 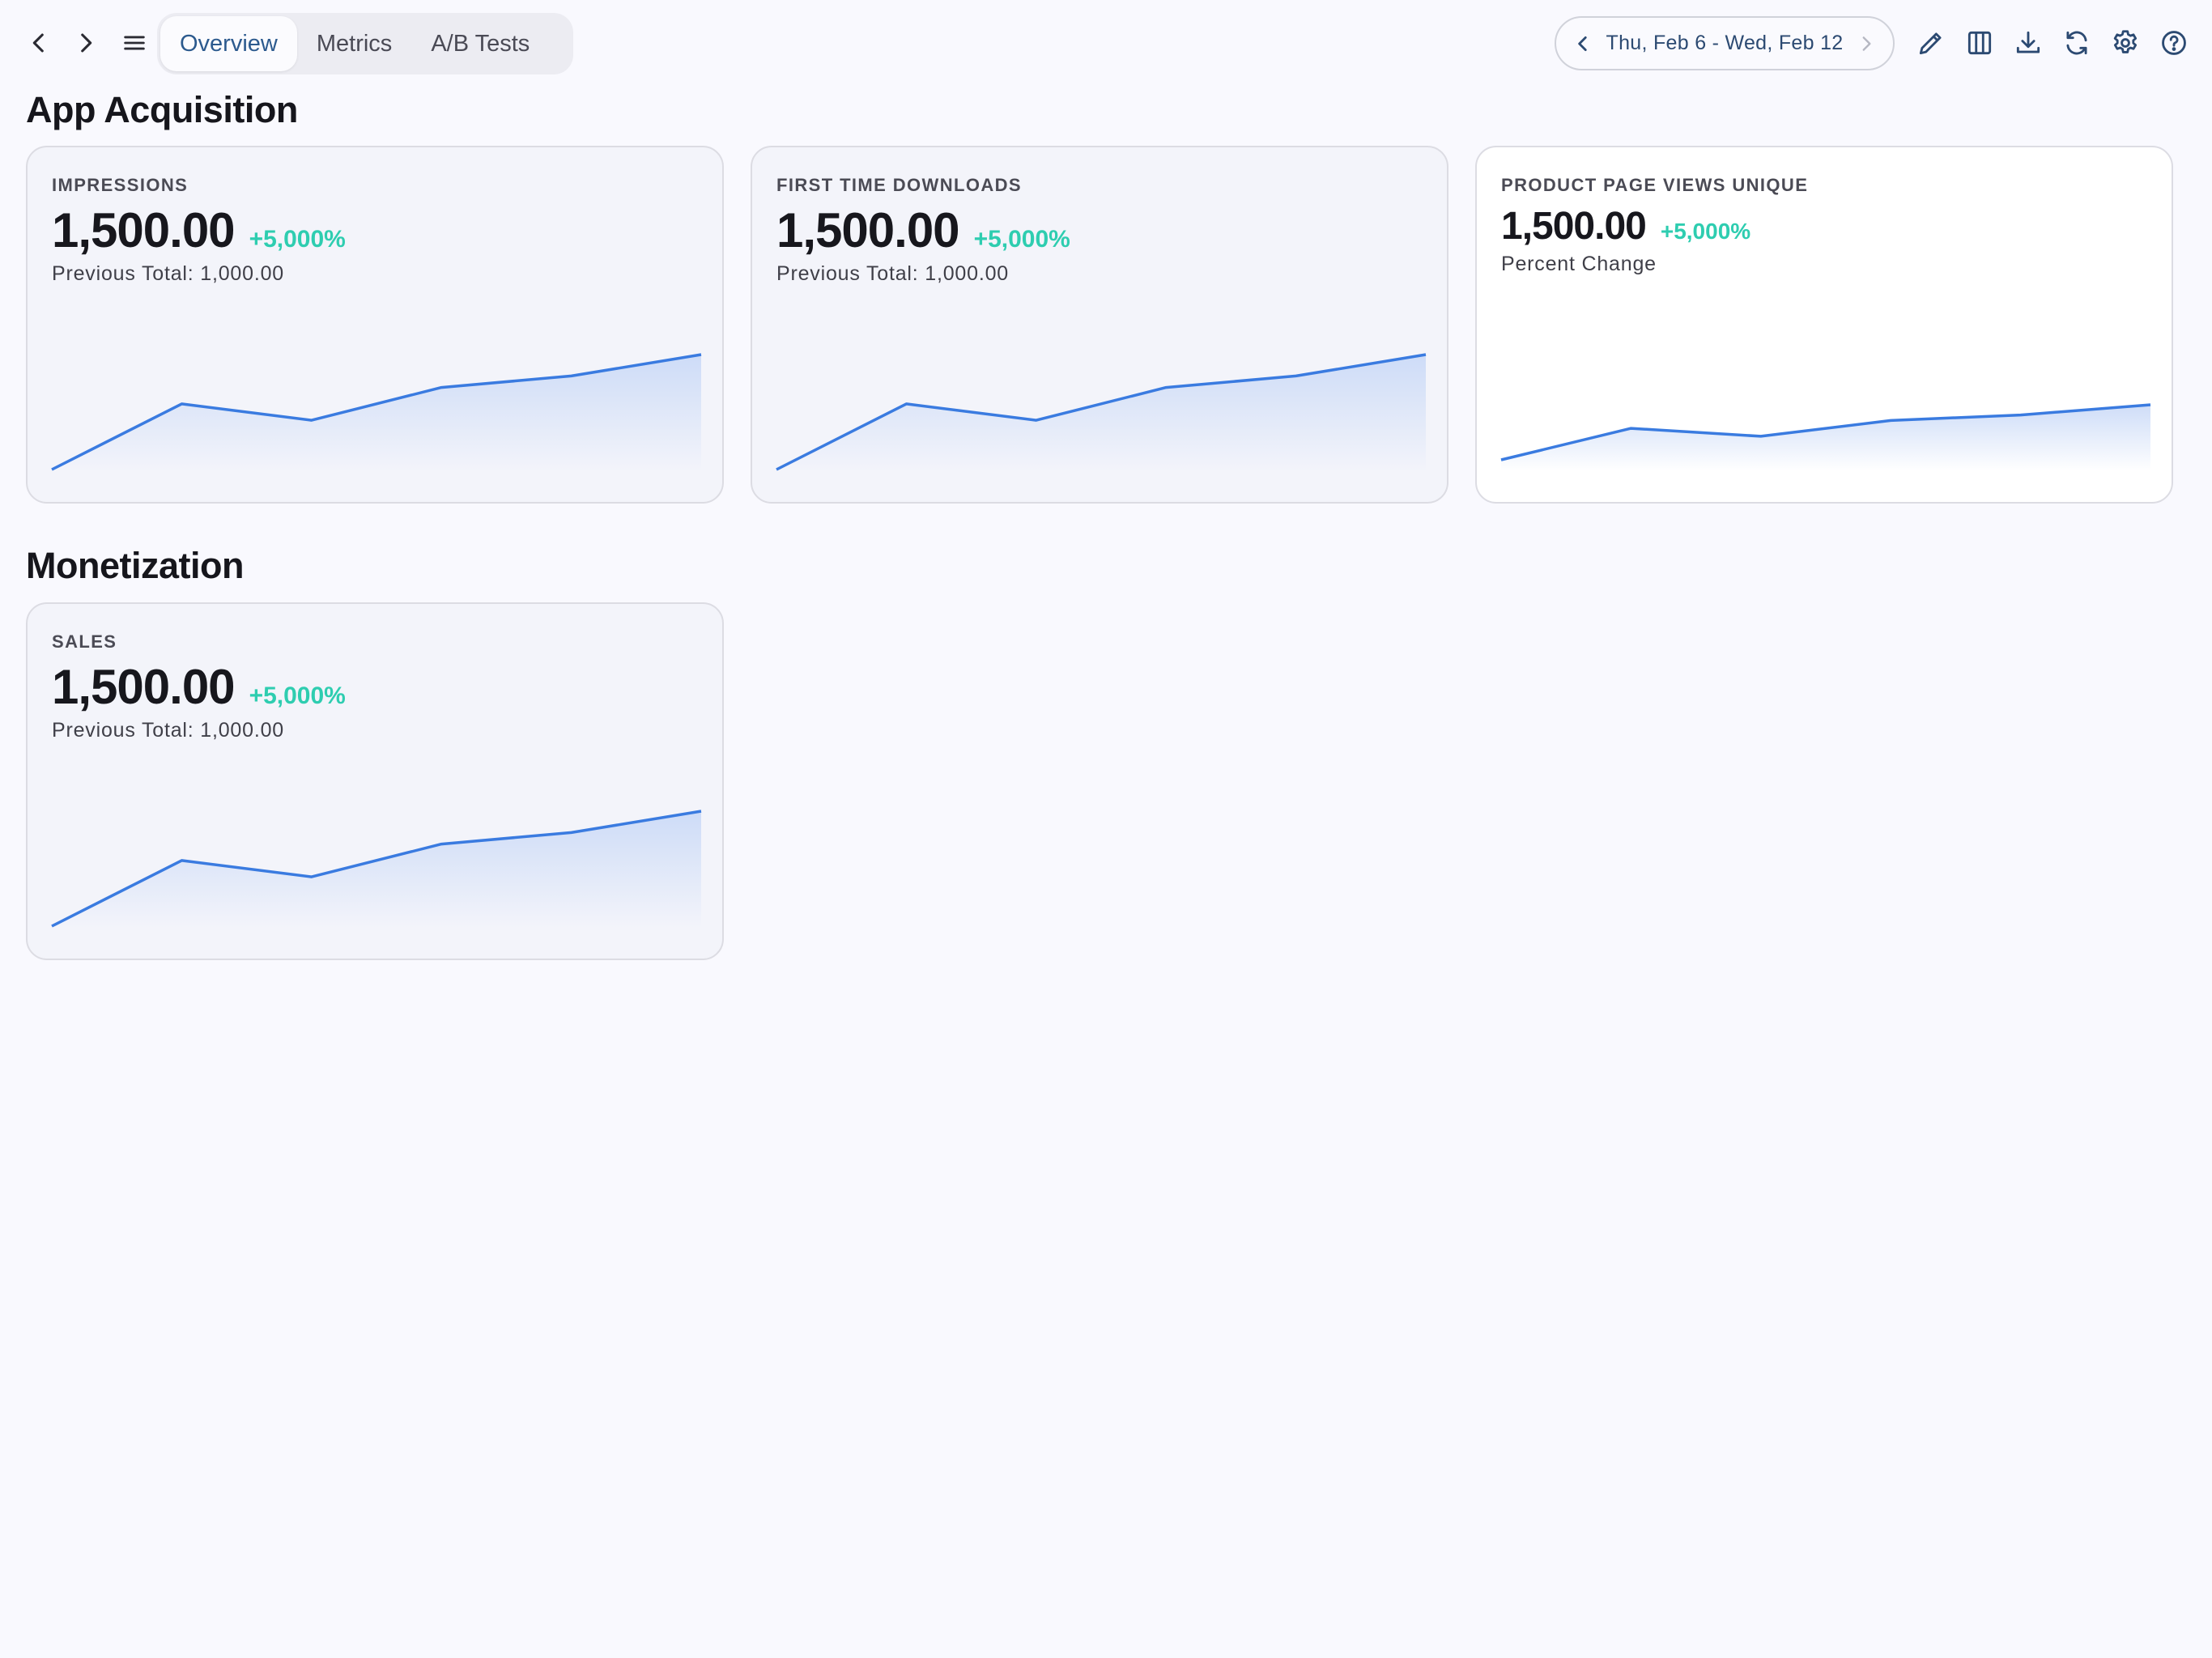 I want to click on view-tabs: Overview Metrics A/B Tests, so click(x=365, y=43).